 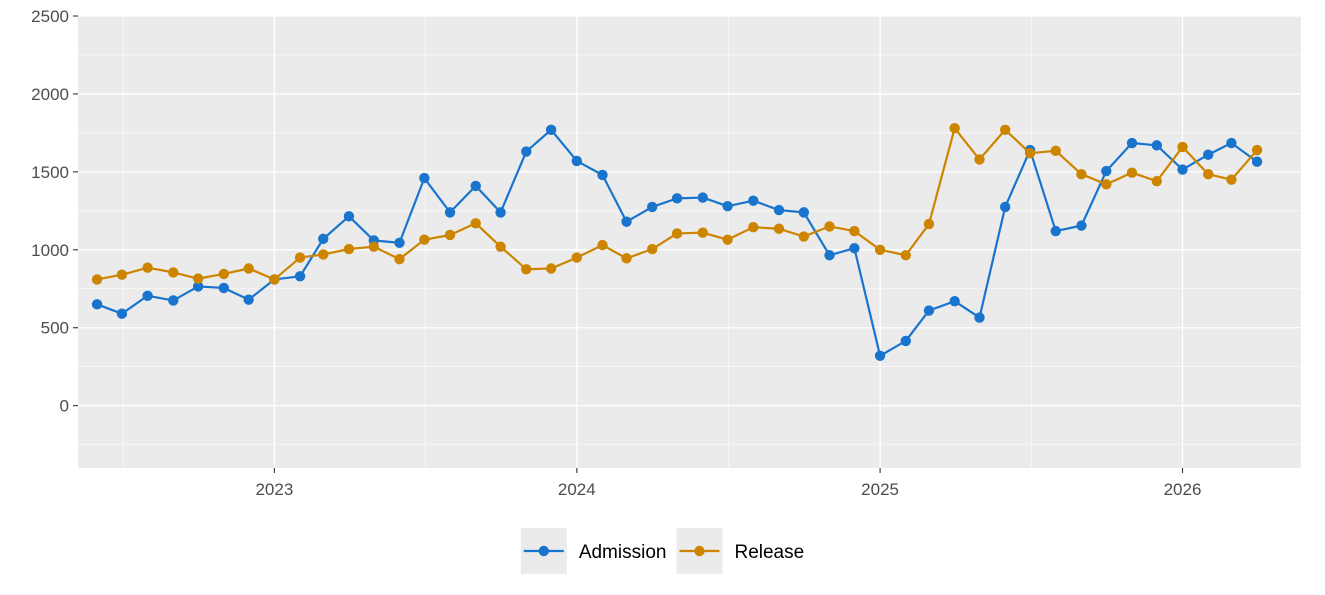 What do you see at coordinates (54, 211) in the screenshot?
I see `y-axis: 0 500 1000 1500 2000 2500` at bounding box center [54, 211].